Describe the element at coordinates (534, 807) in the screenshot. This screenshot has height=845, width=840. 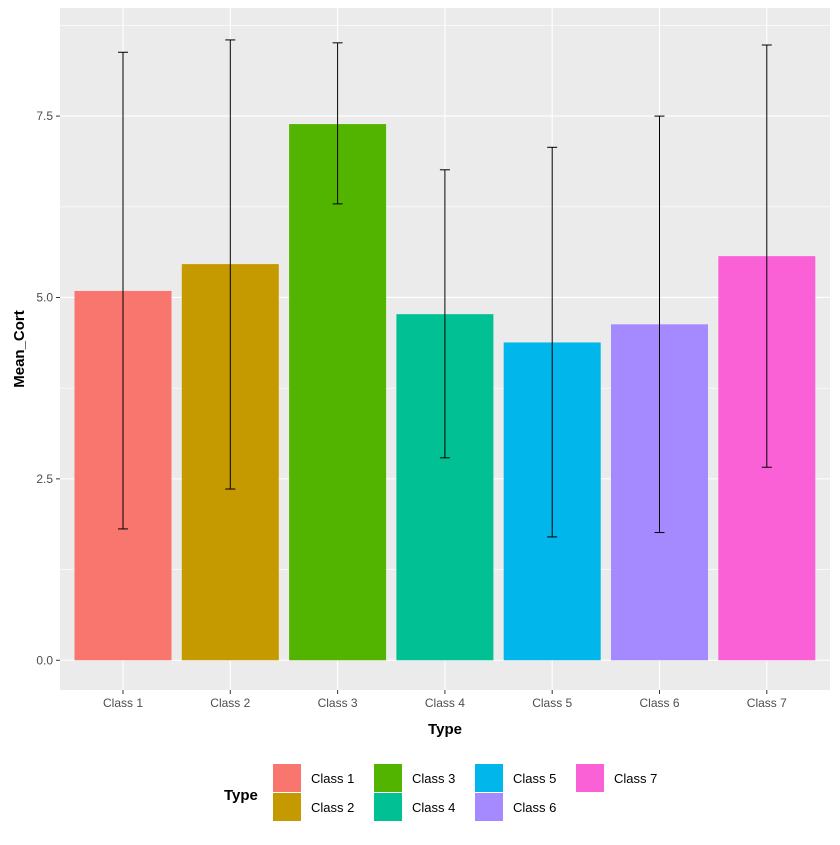
I see `legend-label: Class 6` at that location.